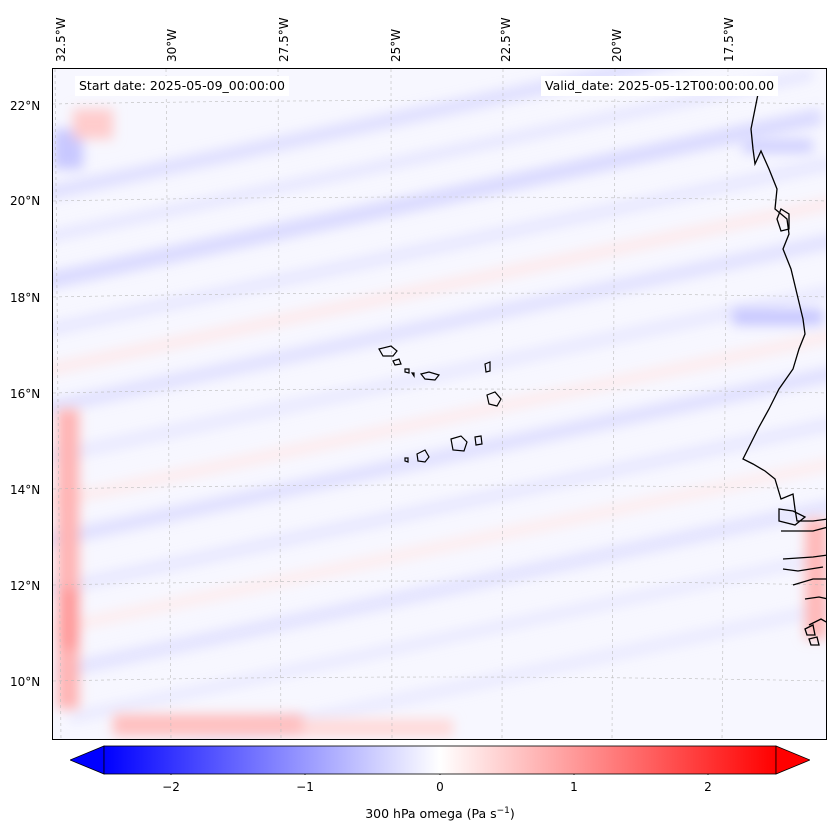 Image resolution: width=837 pixels, height=839 pixels. I want to click on colorbar-label-suffix: ), so click(512, 814).